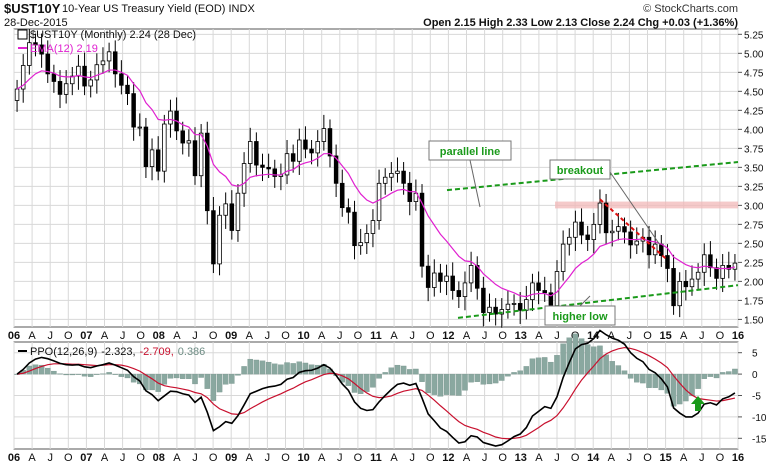 The height and width of the screenshot is (465, 780). What do you see at coordinates (754, 244) in the screenshot?
I see `price-y-tick-label: 2.50` at bounding box center [754, 244].